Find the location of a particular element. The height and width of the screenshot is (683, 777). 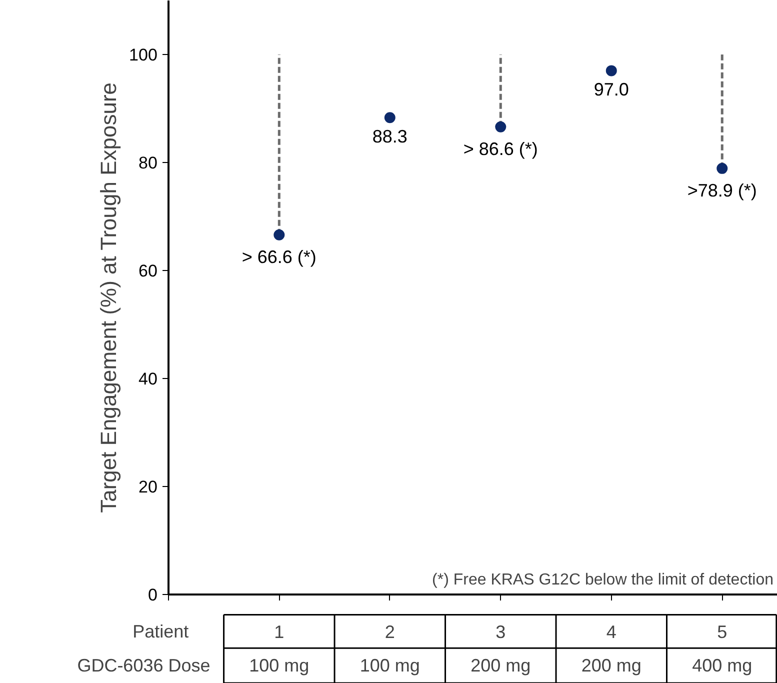

y-tick-label: 40 is located at coordinates (148, 378).